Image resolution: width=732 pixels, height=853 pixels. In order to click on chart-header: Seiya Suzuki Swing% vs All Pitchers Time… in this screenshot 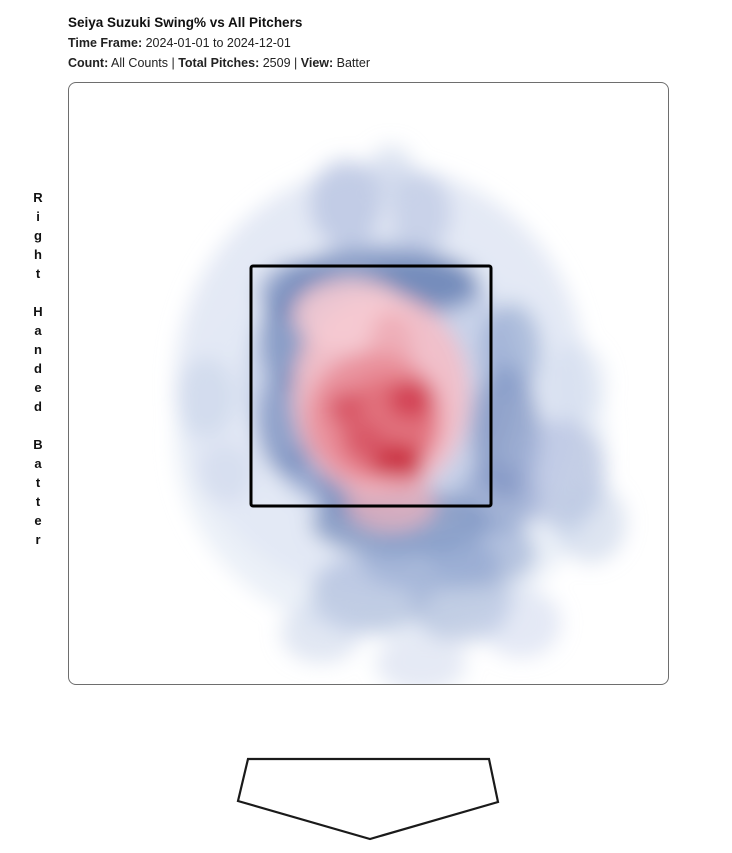, I will do `click(219, 43)`.